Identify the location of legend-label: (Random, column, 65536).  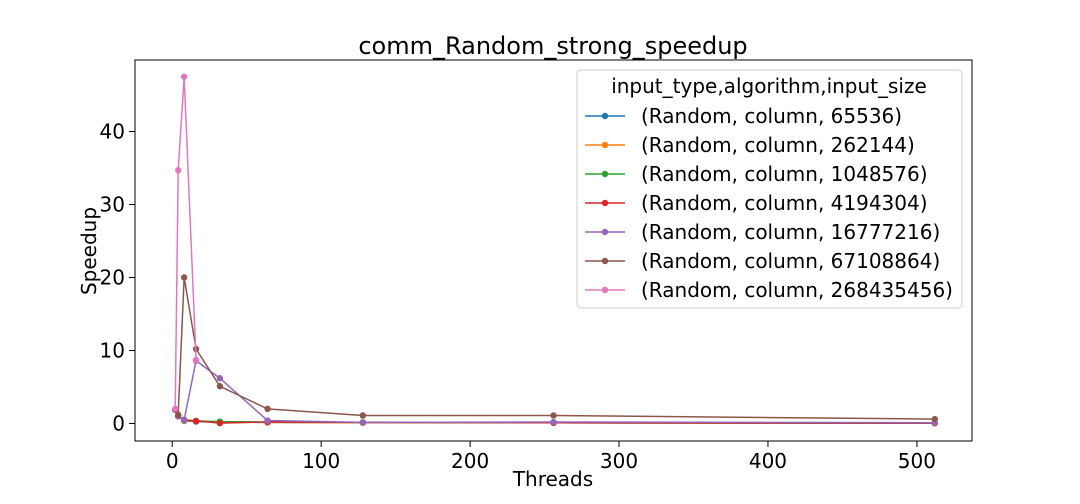
(771, 116).